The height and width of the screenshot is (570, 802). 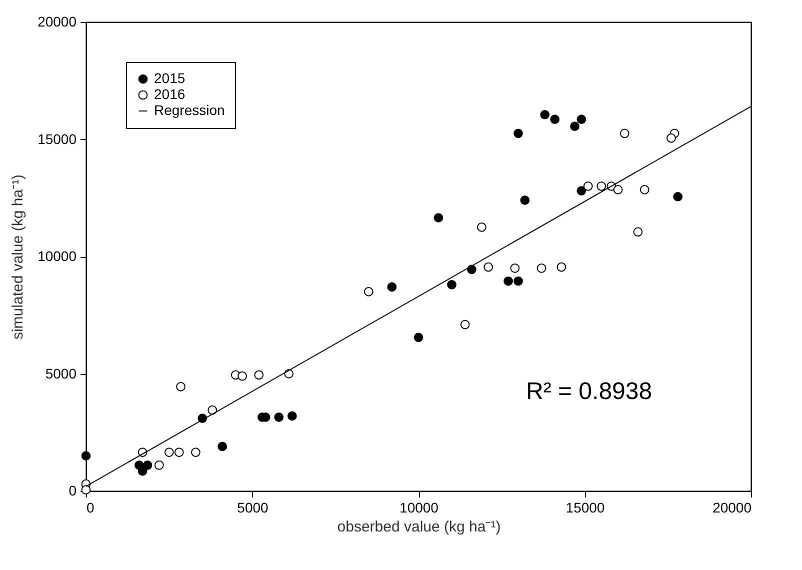 What do you see at coordinates (419, 527) in the screenshot?
I see `x-axis-title: obserbed value (kg ha⁻¹)` at bounding box center [419, 527].